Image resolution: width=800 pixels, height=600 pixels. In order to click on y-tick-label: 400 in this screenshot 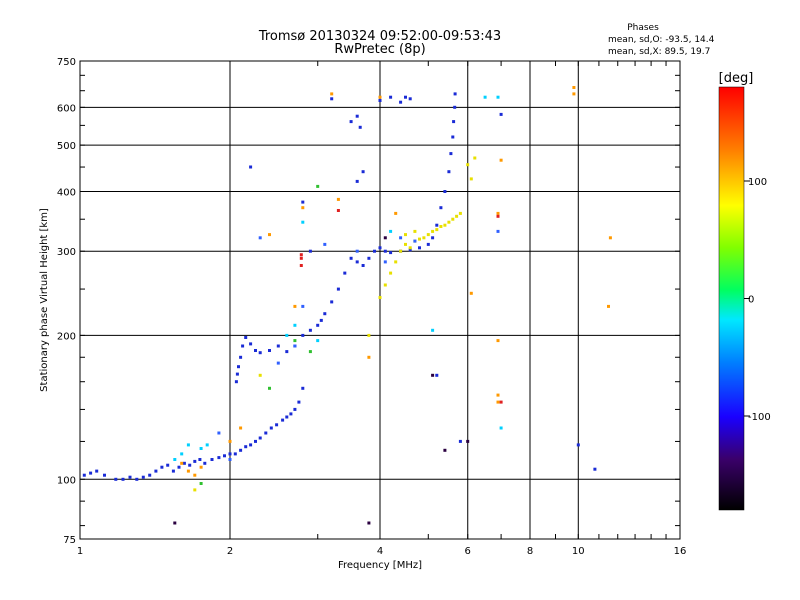, I will do `click(66, 192)`.